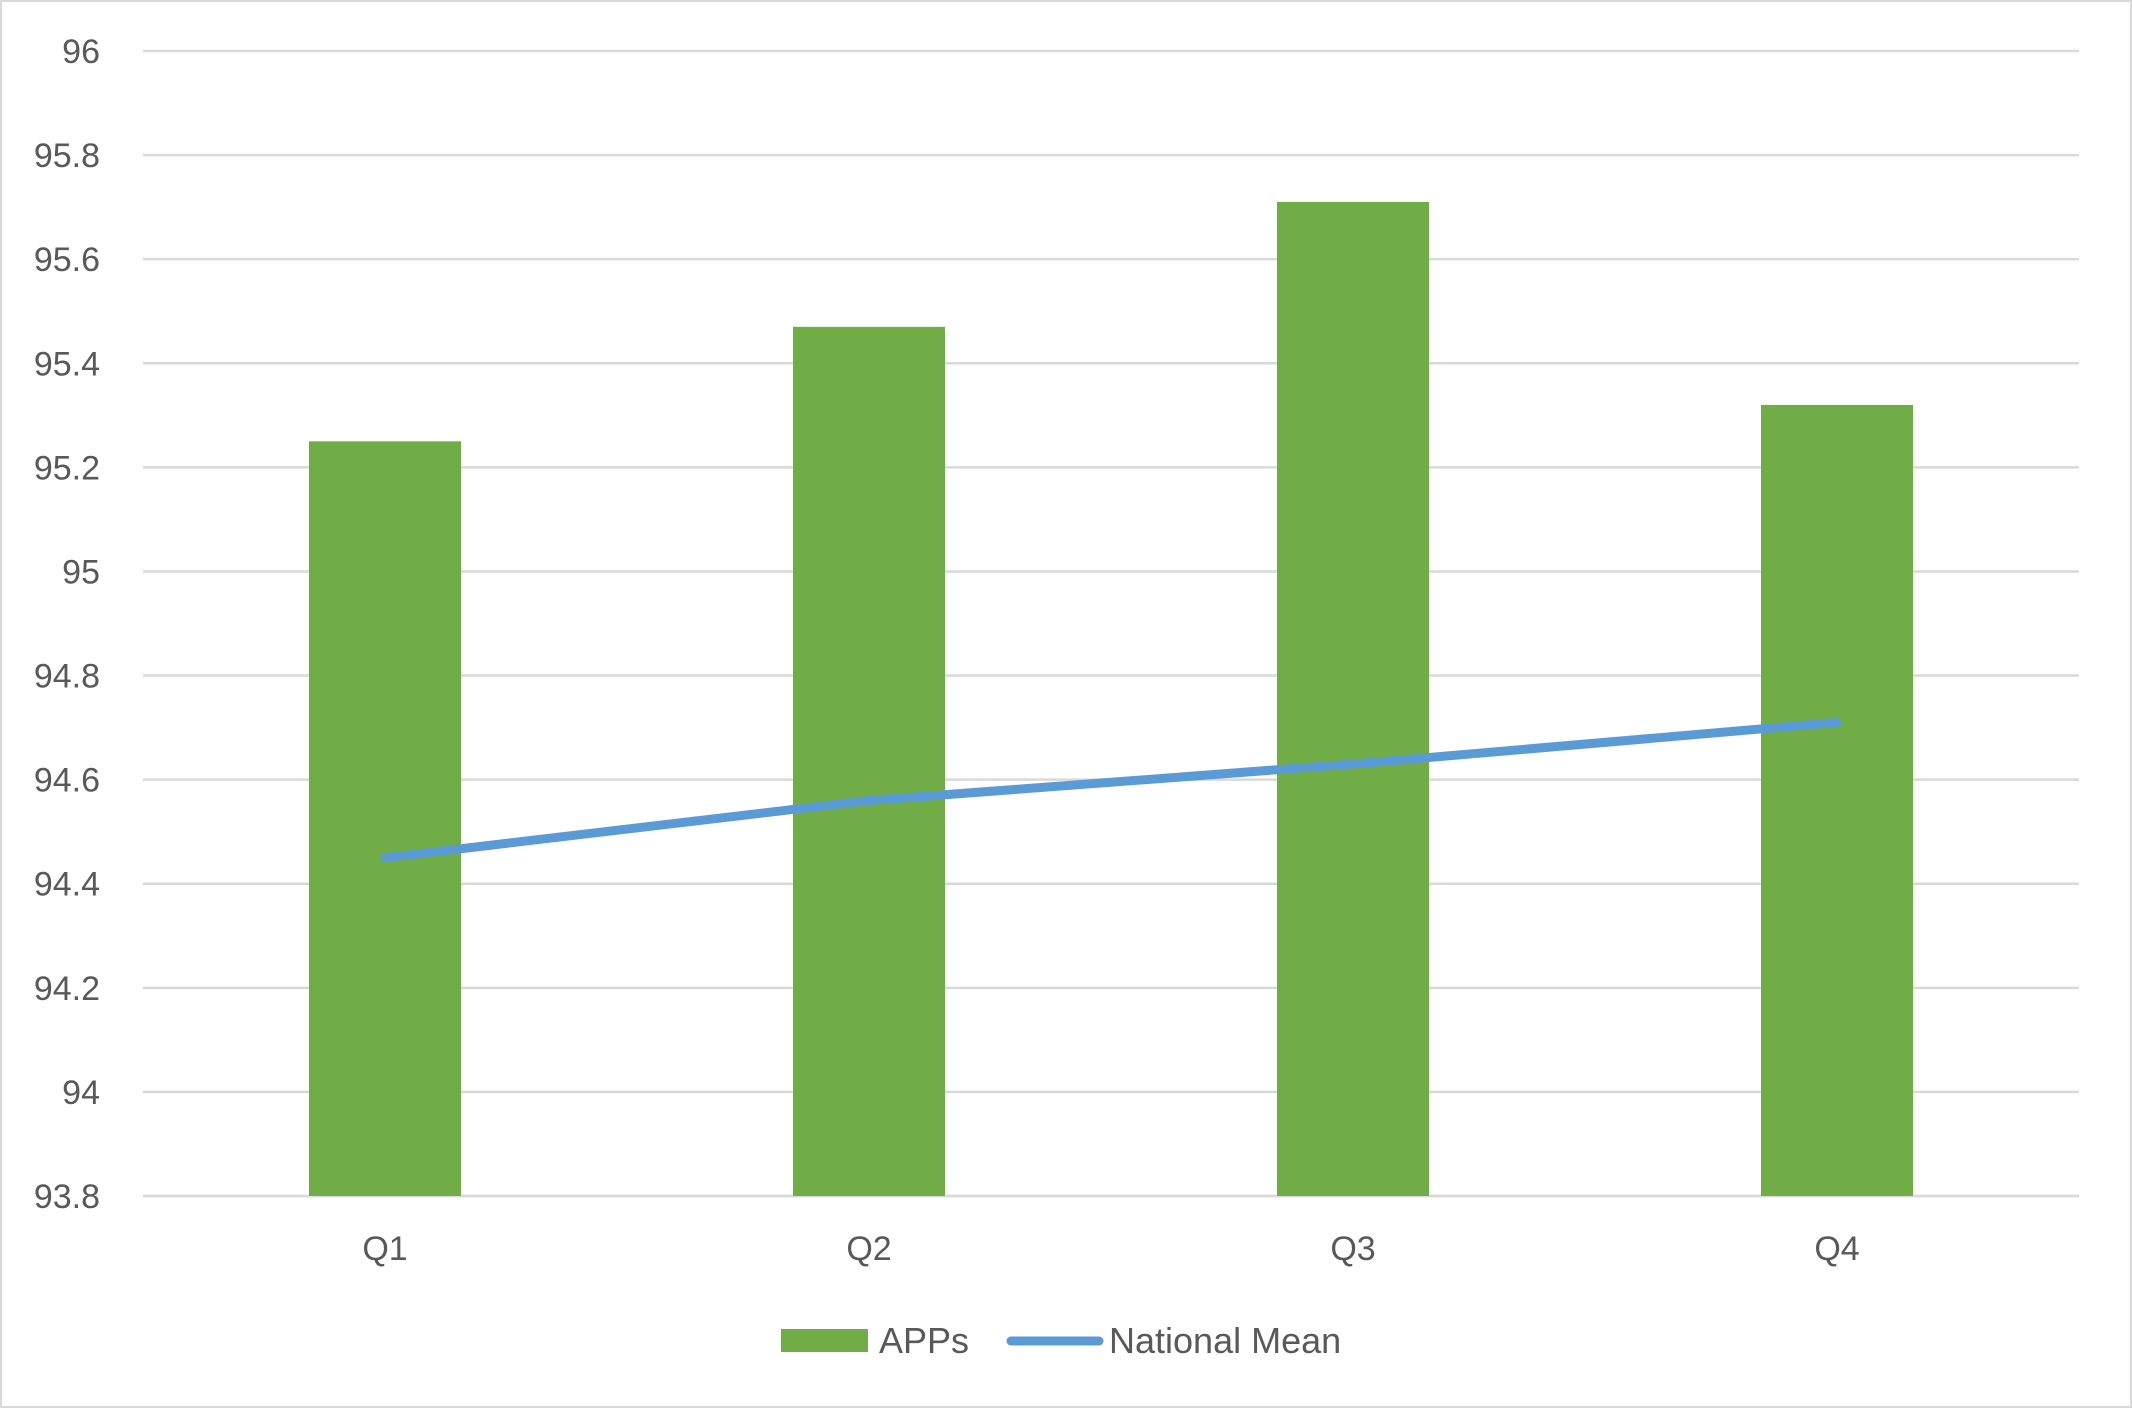  Describe the element at coordinates (67, 260) in the screenshot. I see `y-tick-label: 95.6` at that location.